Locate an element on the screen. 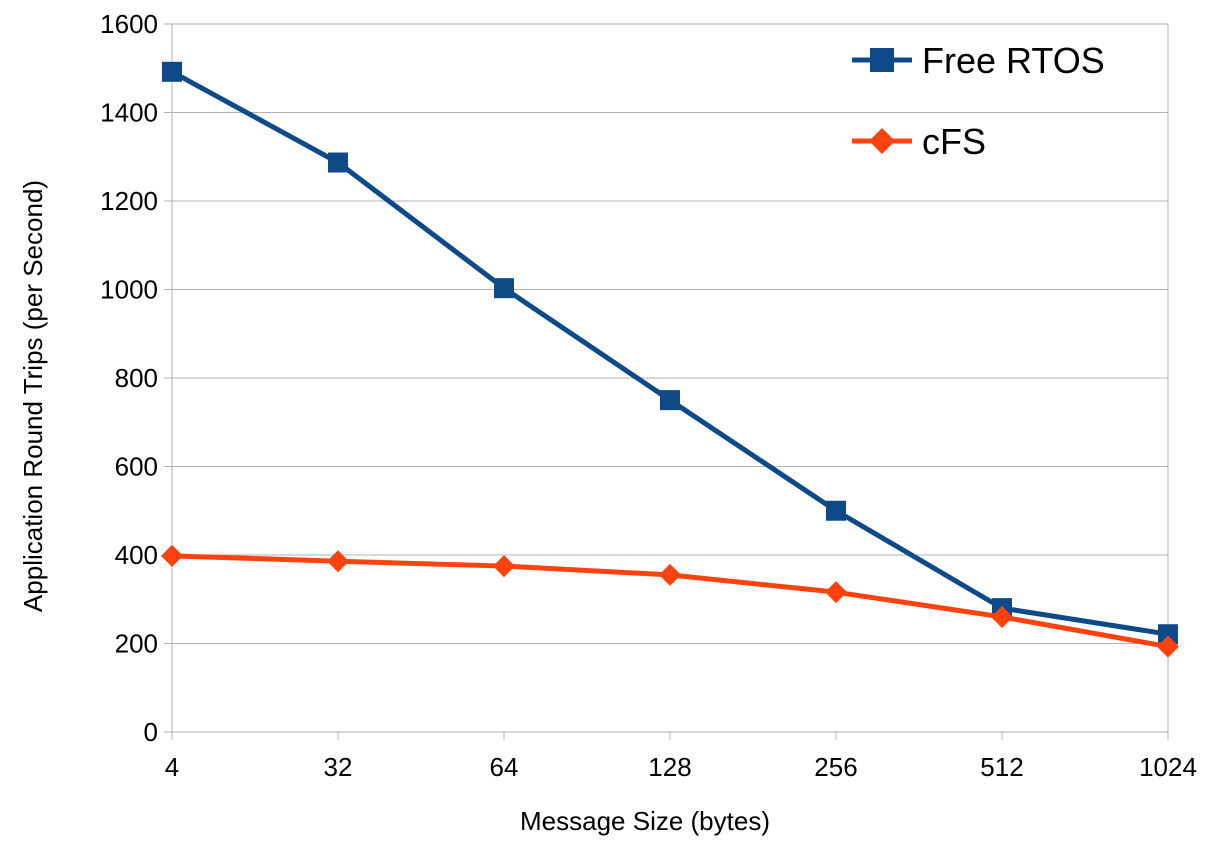  legend-marker-free-rtos is located at coordinates (882, 60).